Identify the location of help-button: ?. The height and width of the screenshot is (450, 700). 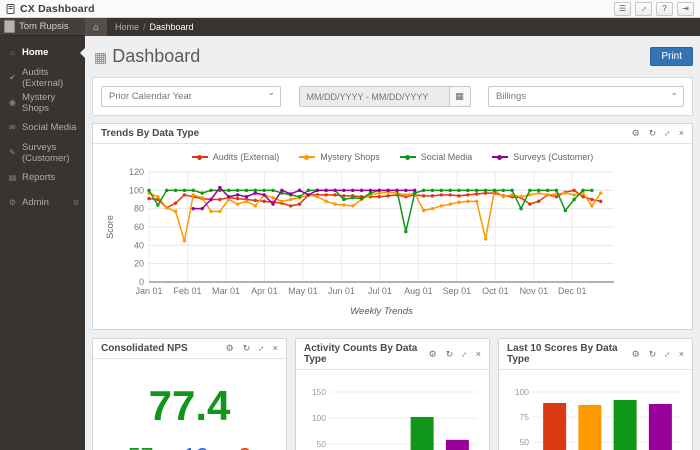
(664, 8).